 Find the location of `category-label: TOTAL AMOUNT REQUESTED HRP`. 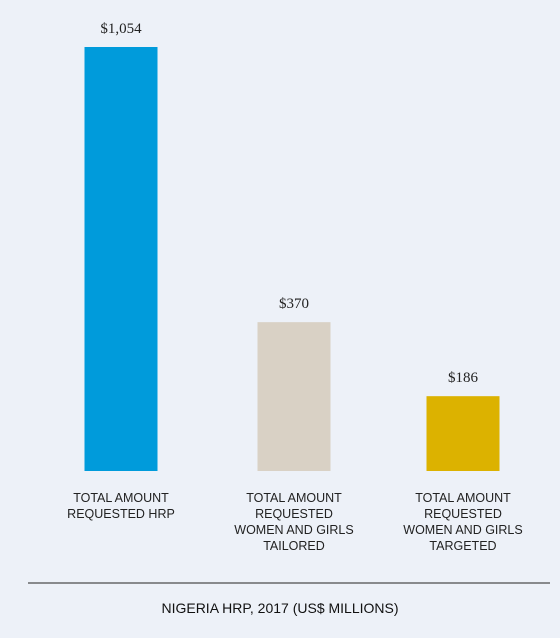

category-label: TOTAL AMOUNT REQUESTED HRP is located at coordinates (121, 506).